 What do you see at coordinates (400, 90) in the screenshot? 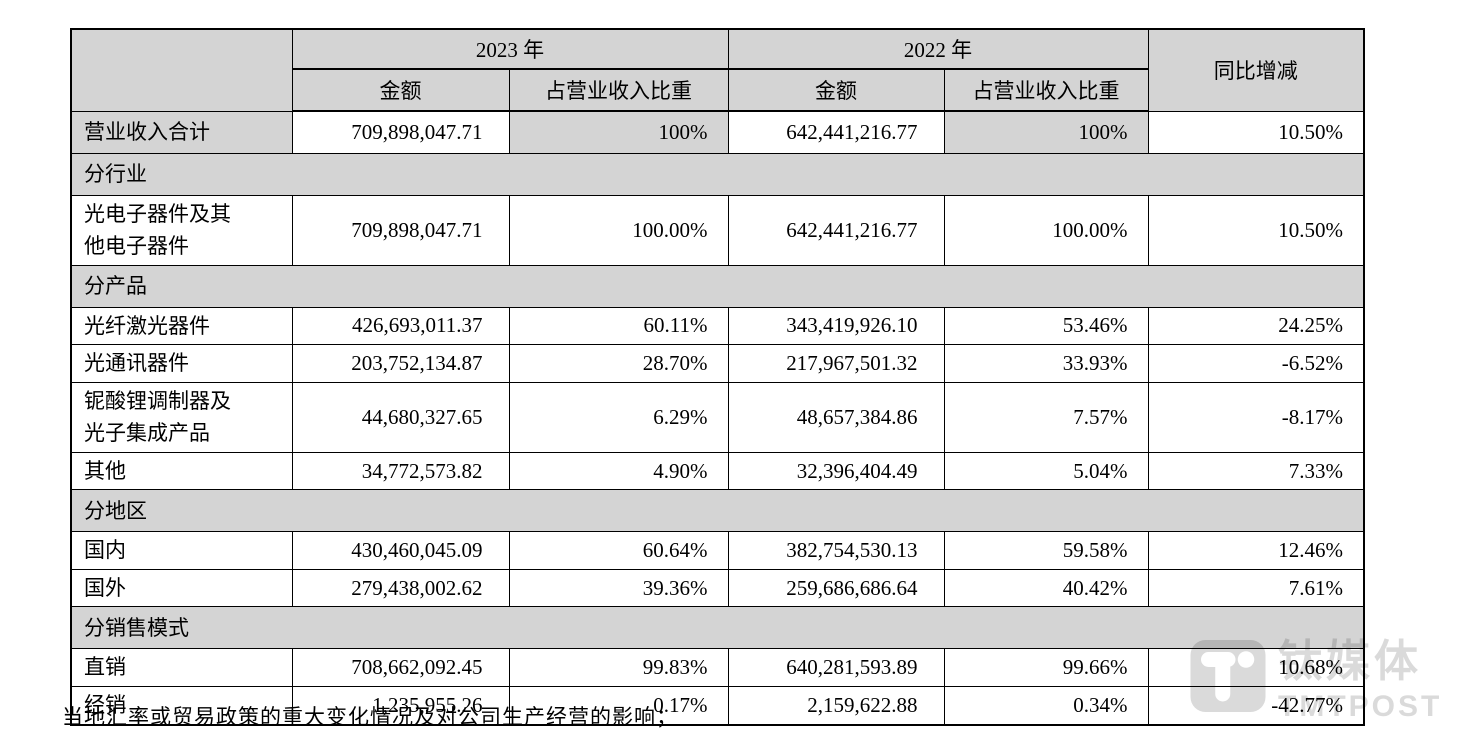
I see `amount-2023-header: 金额` at bounding box center [400, 90].